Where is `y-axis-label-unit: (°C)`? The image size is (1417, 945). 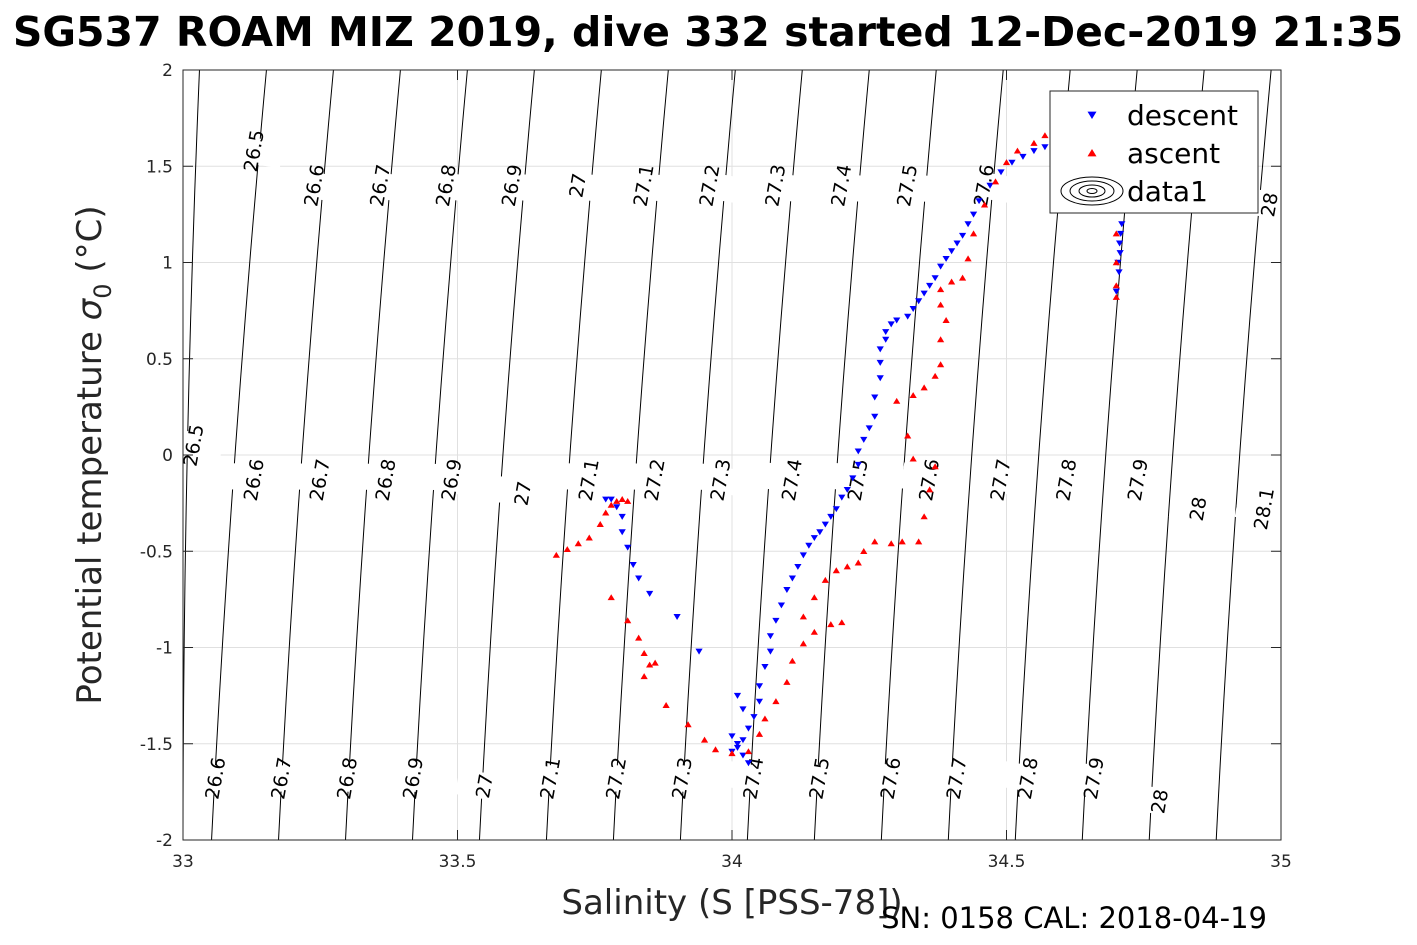
y-axis-label-unit: (°C) is located at coordinates (90, 244).